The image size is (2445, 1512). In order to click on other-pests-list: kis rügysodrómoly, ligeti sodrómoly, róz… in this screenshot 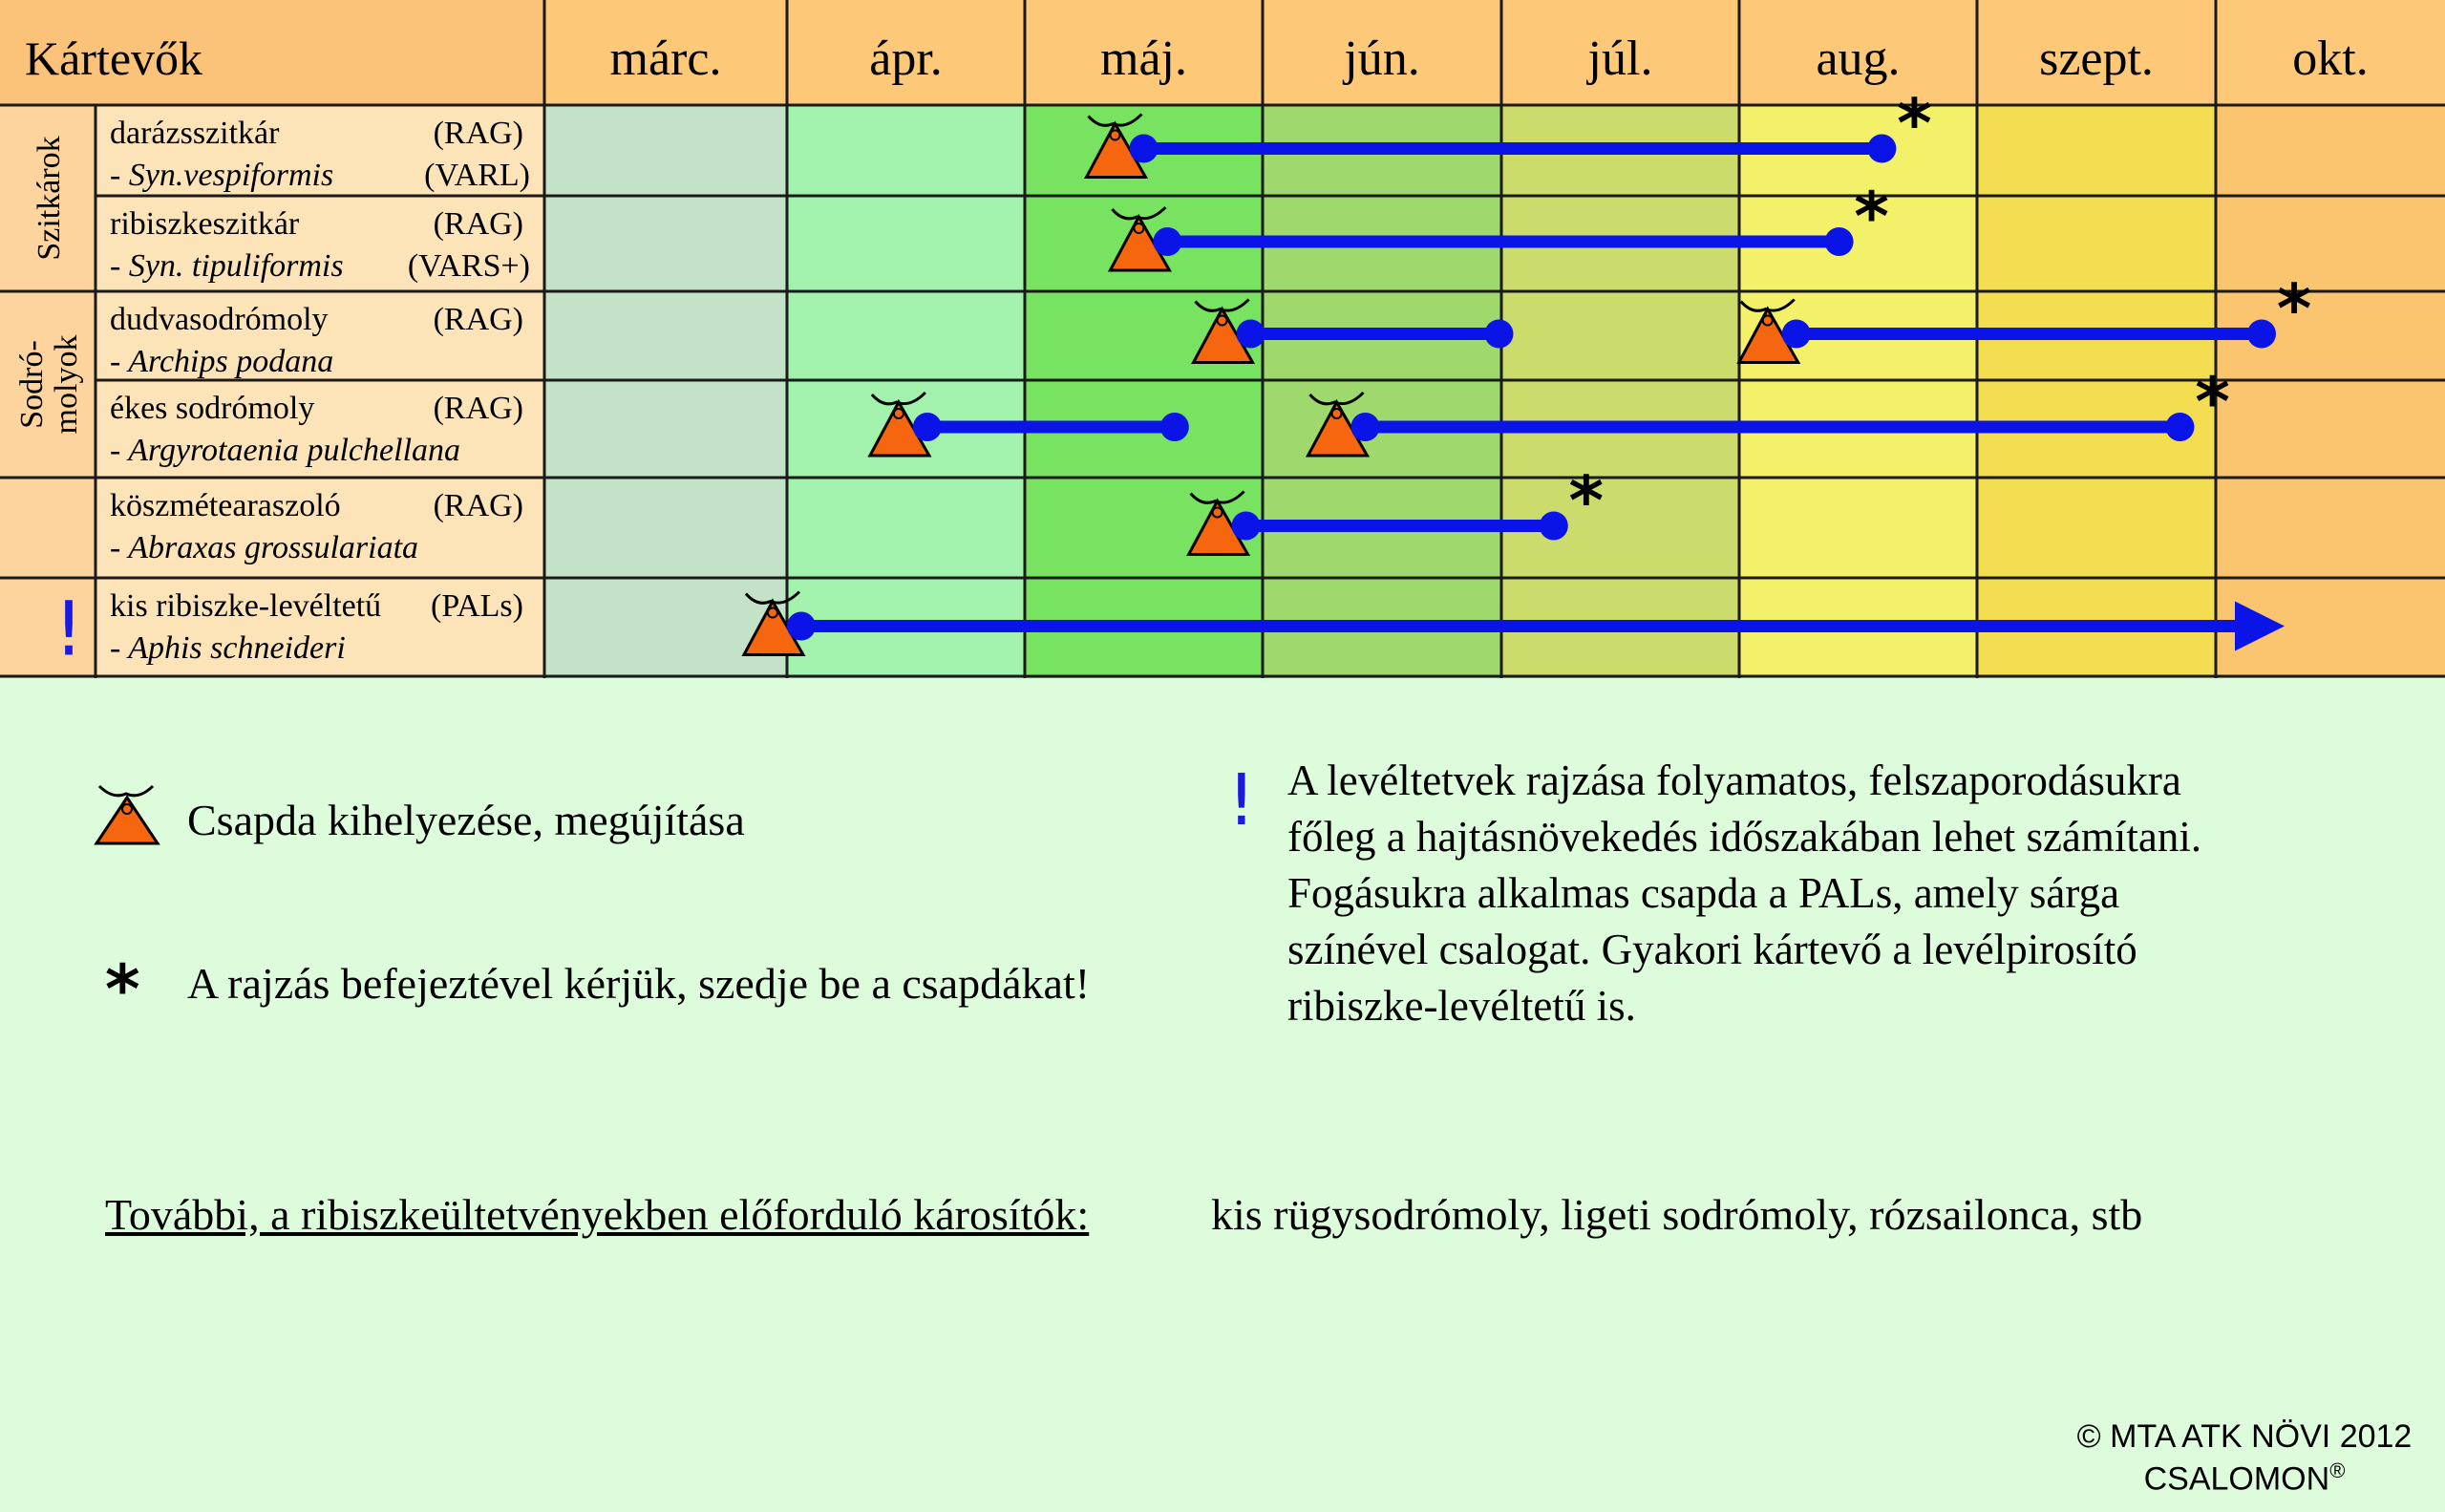, I will do `click(1677, 1214)`.